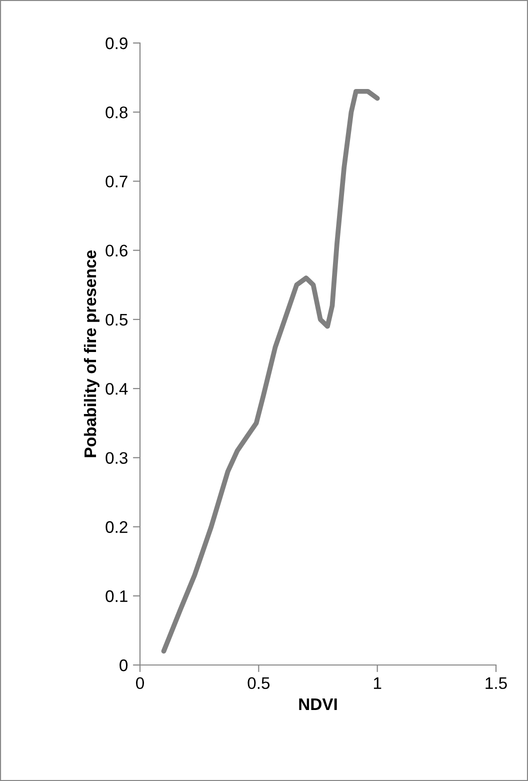 The image size is (528, 781). I want to click on y-tick-label: 0.9, so click(117, 43).